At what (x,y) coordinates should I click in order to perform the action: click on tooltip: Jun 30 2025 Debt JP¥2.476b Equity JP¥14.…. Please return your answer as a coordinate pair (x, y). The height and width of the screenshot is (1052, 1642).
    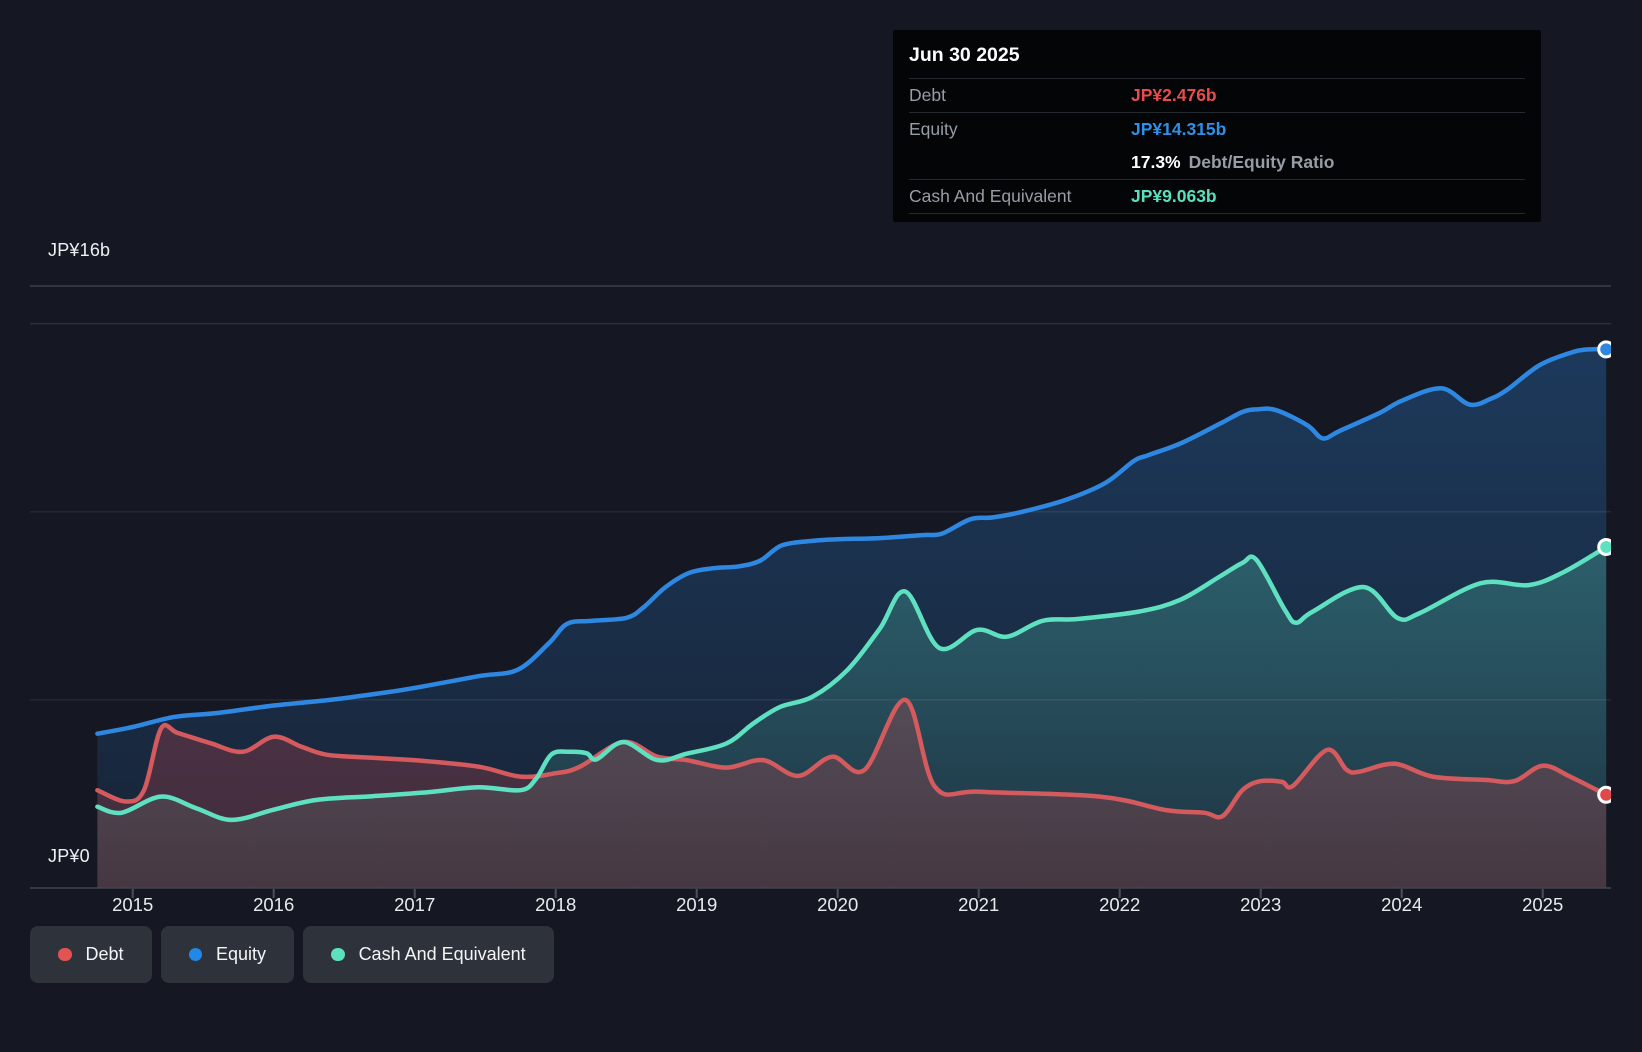
    Looking at the image, I should click on (1217, 126).